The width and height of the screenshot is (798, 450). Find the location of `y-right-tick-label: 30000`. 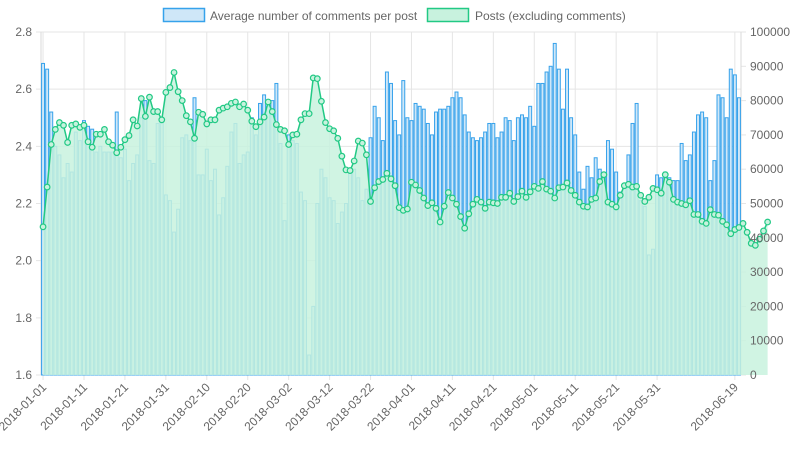

y-right-tick-label: 30000 is located at coordinates (767, 272).